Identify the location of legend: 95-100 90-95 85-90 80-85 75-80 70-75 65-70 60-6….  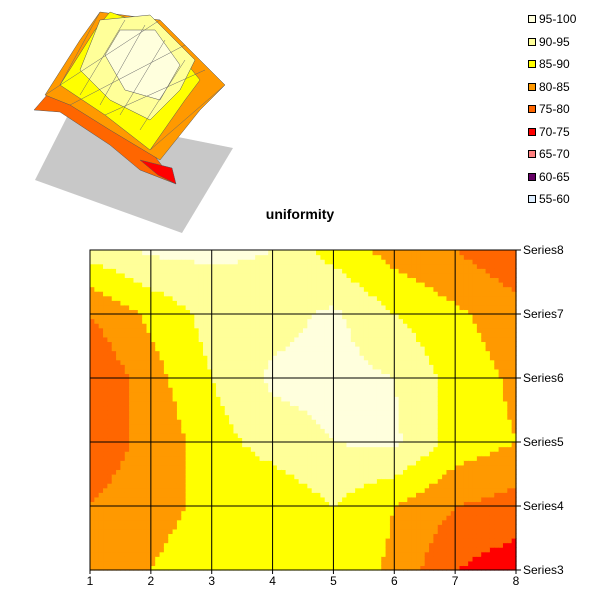
(552, 109).